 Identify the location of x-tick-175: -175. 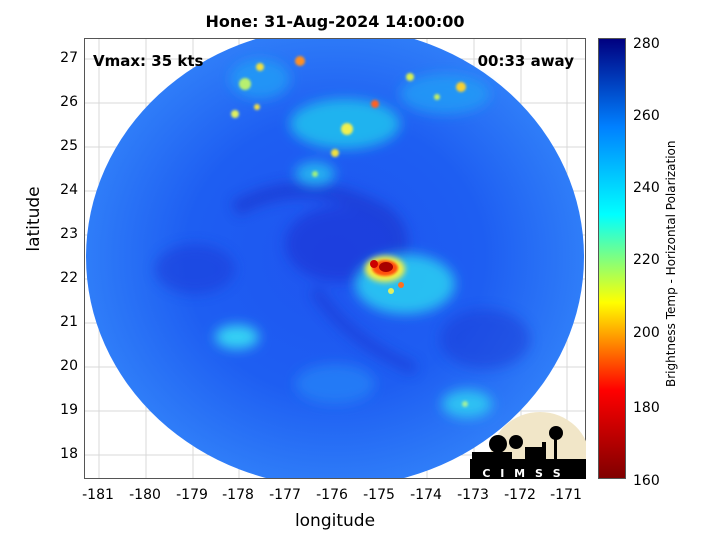
(379, 495).